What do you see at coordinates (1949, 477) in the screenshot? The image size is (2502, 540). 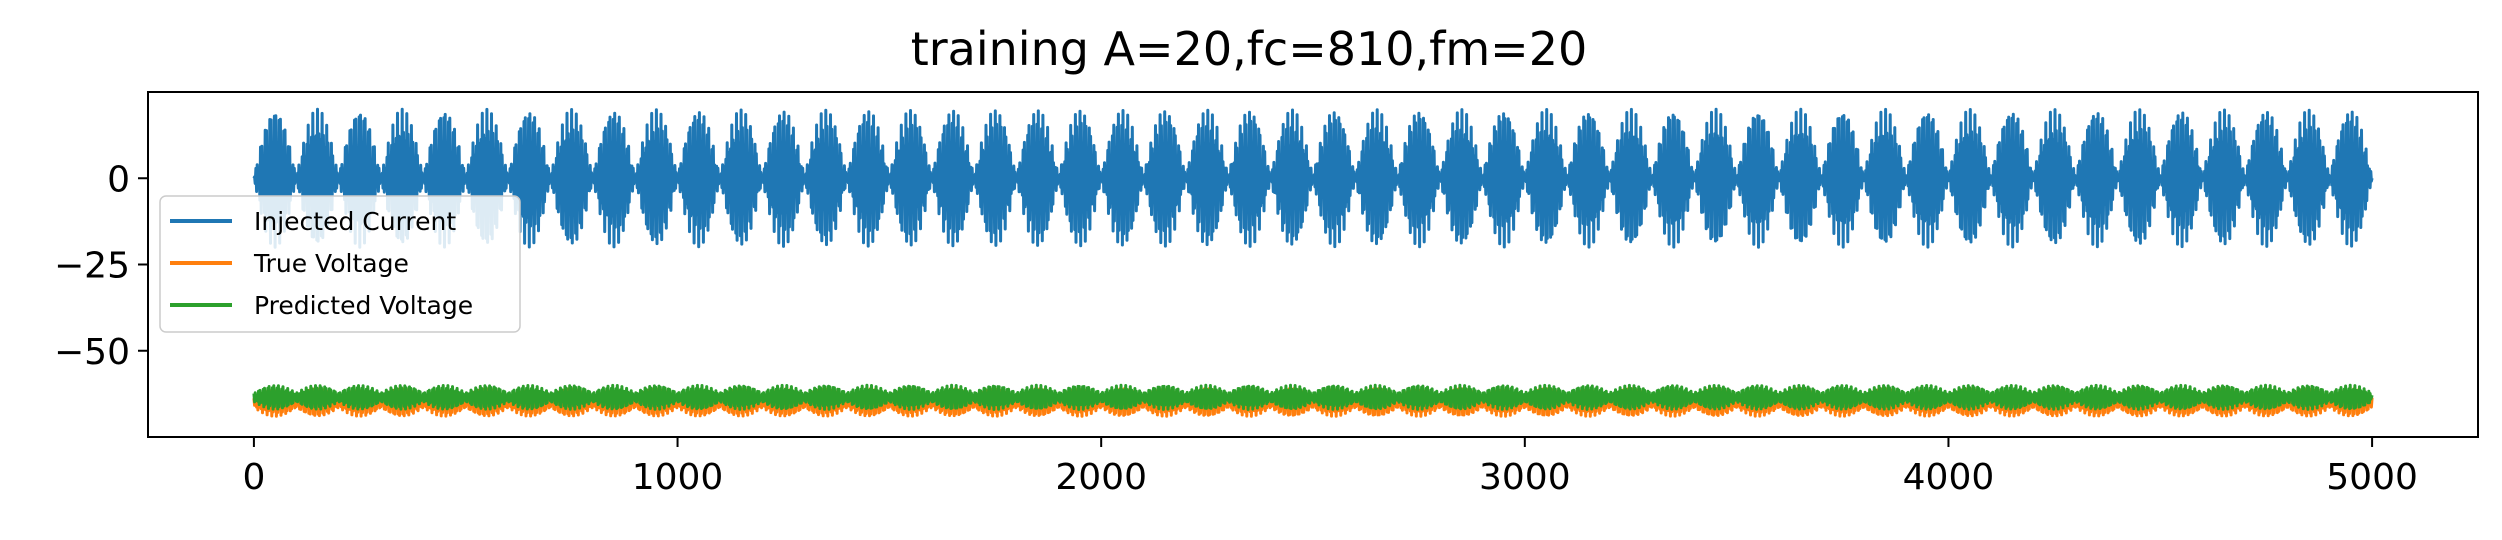 I see `x-tick-label: 4000` at bounding box center [1949, 477].